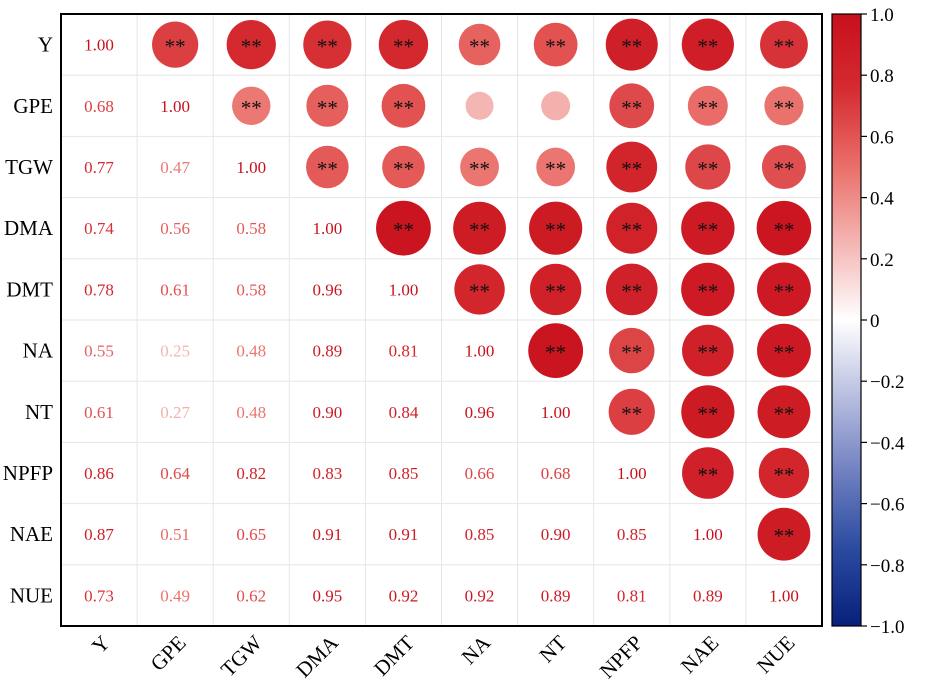 Image resolution: width=937 pixels, height=690 pixels. What do you see at coordinates (887, 566) in the screenshot?
I see `colorbar-tick-label: −0.8` at bounding box center [887, 566].